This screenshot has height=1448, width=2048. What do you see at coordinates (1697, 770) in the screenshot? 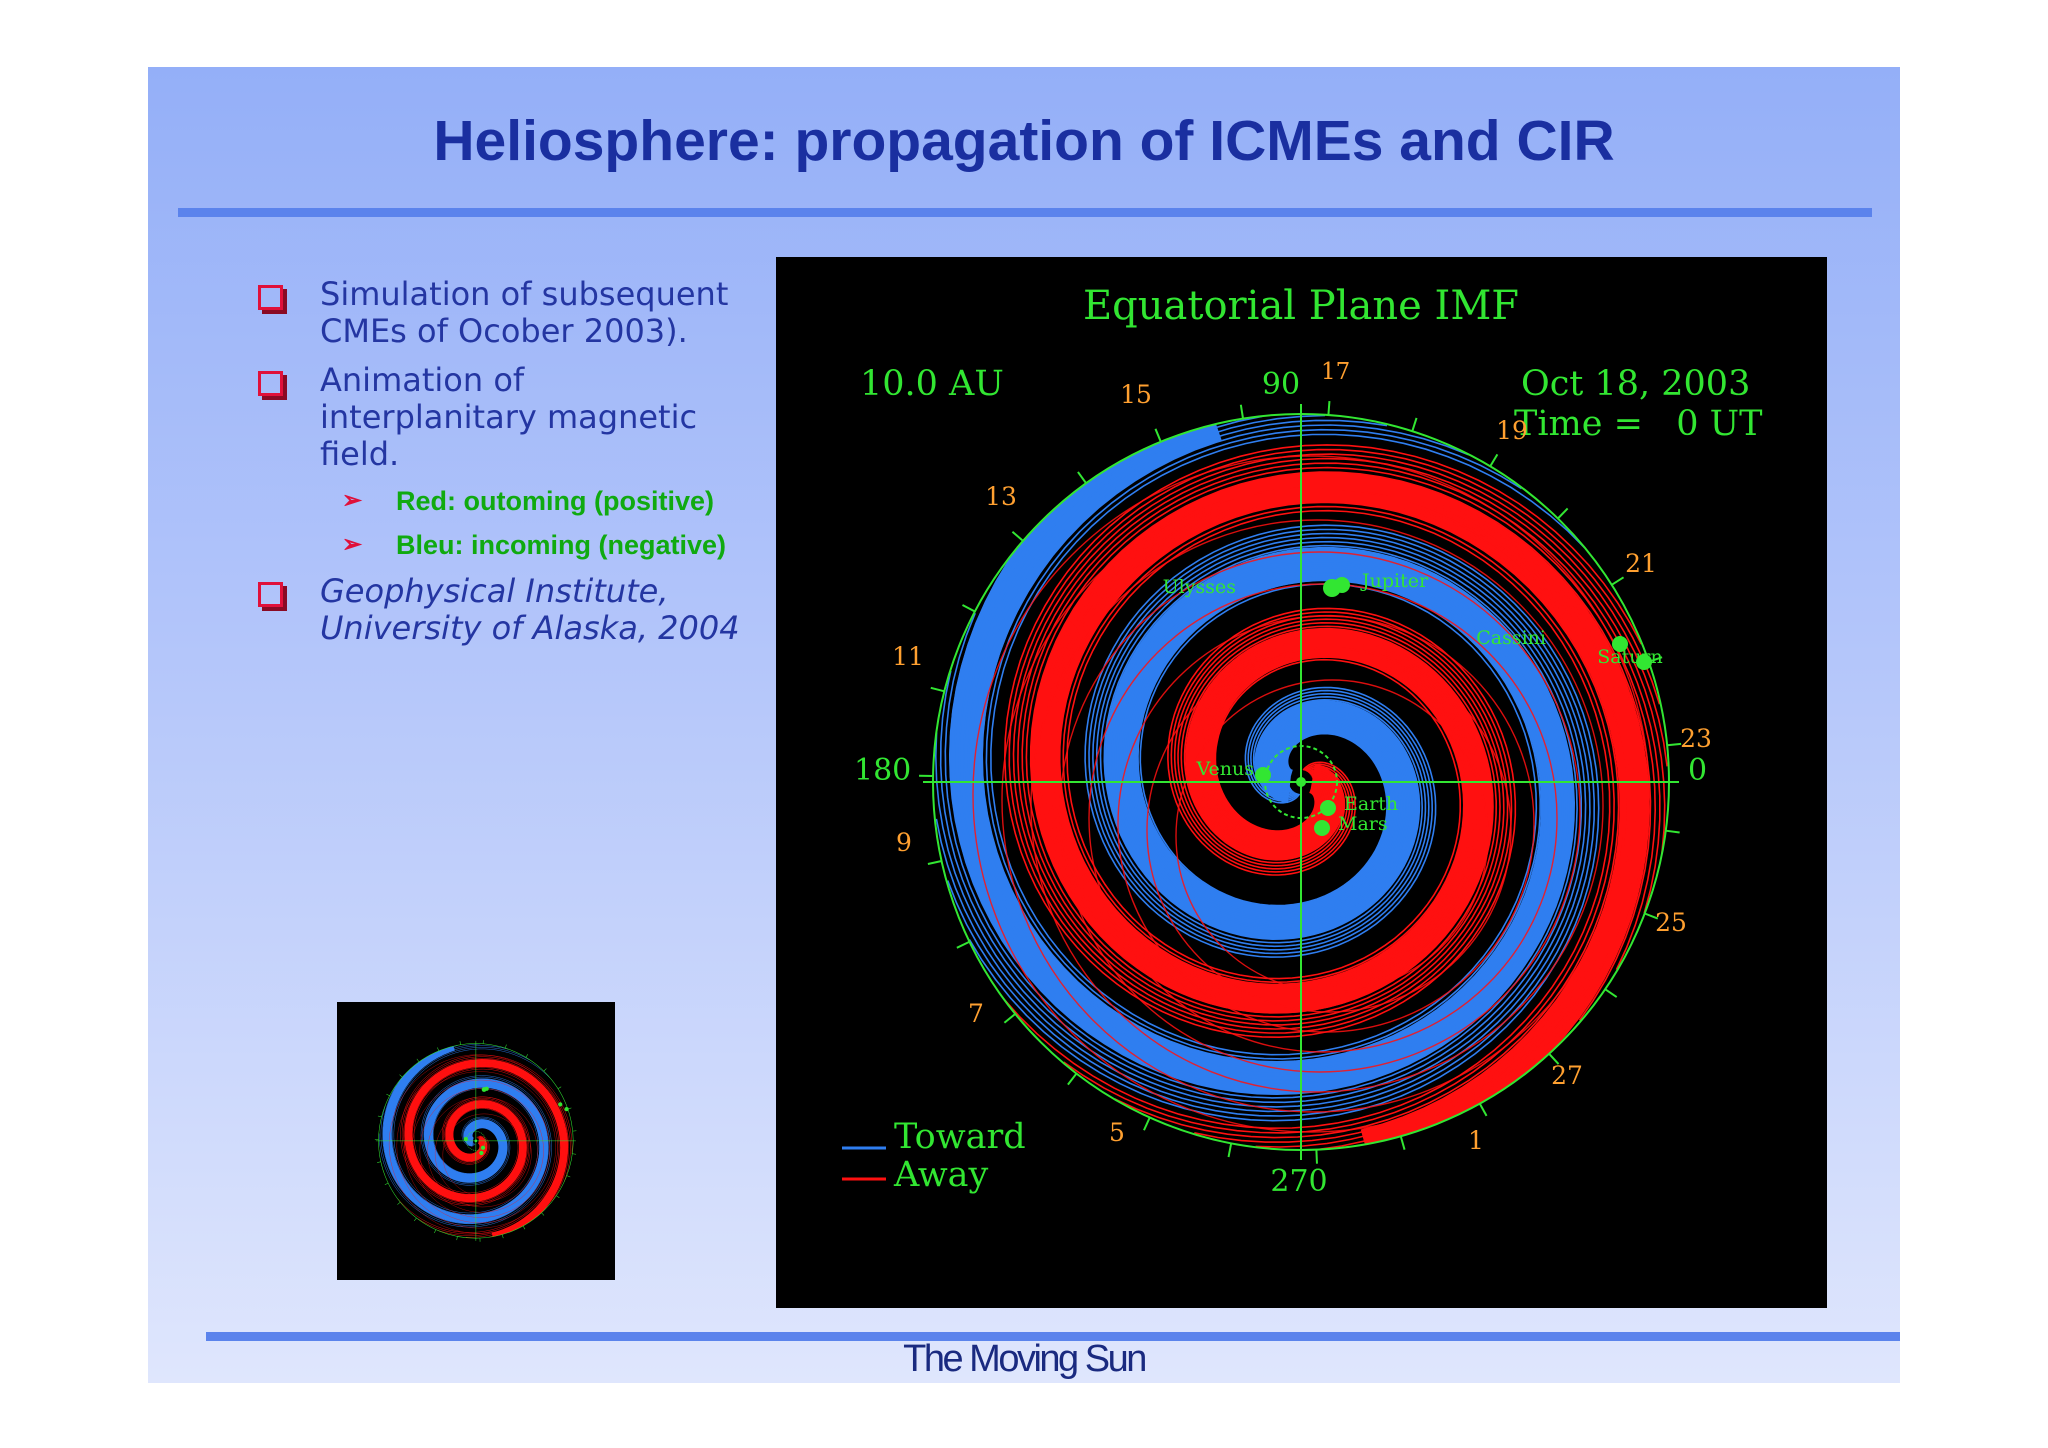
I see `angle-0-label: 0` at bounding box center [1697, 770].